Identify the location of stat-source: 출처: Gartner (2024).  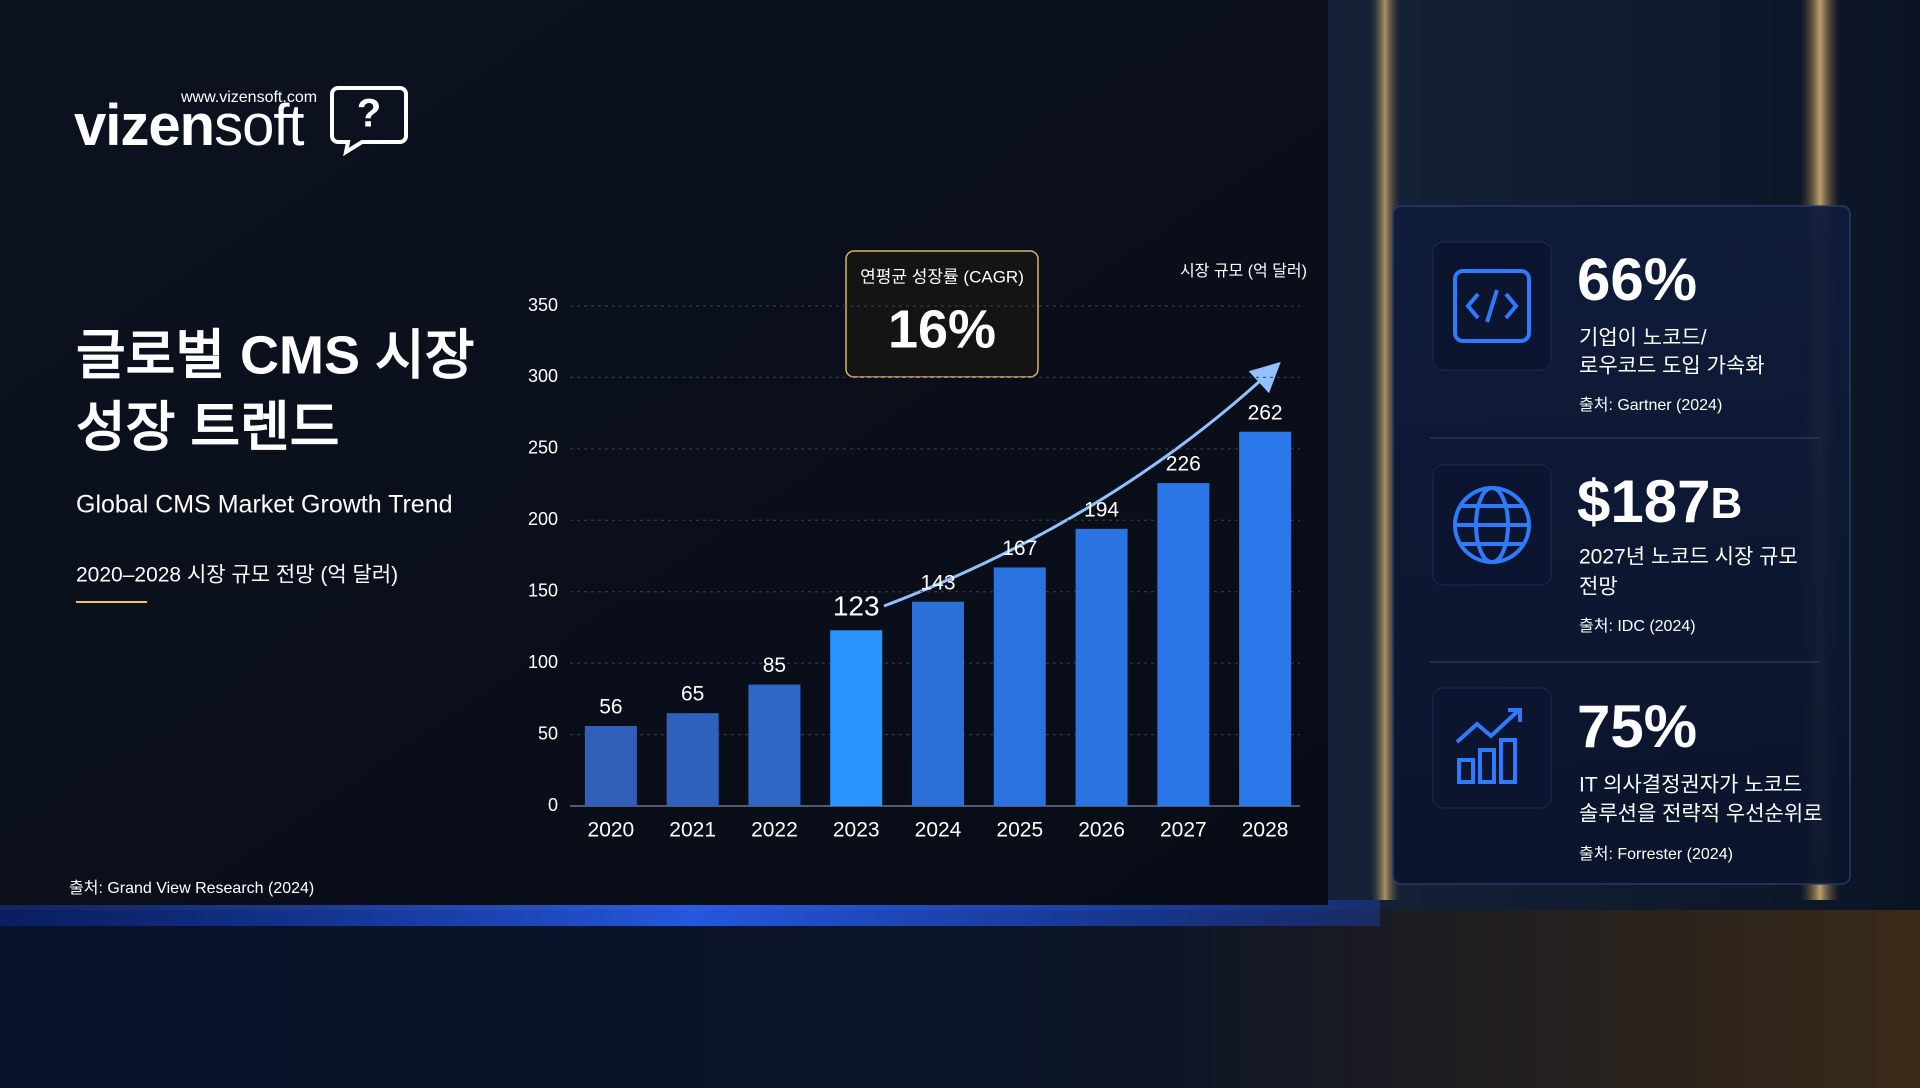
(1650, 405).